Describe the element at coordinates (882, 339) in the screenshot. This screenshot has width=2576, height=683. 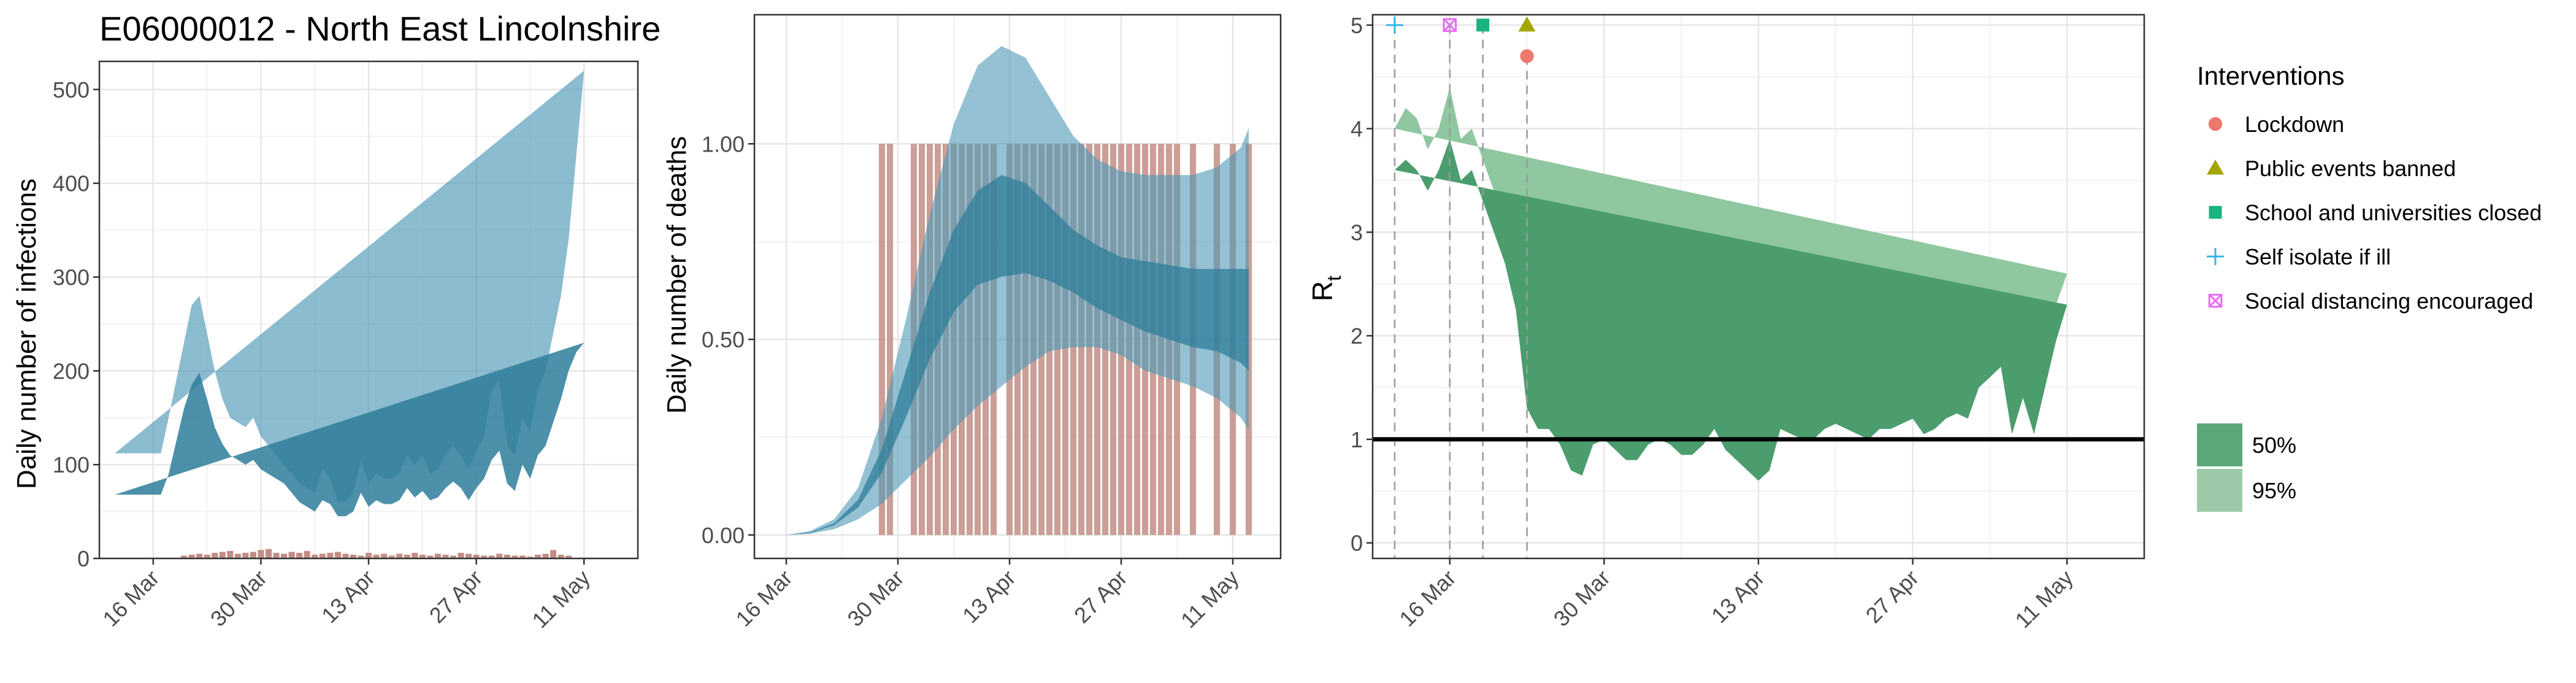
I see `observed-death-bar` at that location.